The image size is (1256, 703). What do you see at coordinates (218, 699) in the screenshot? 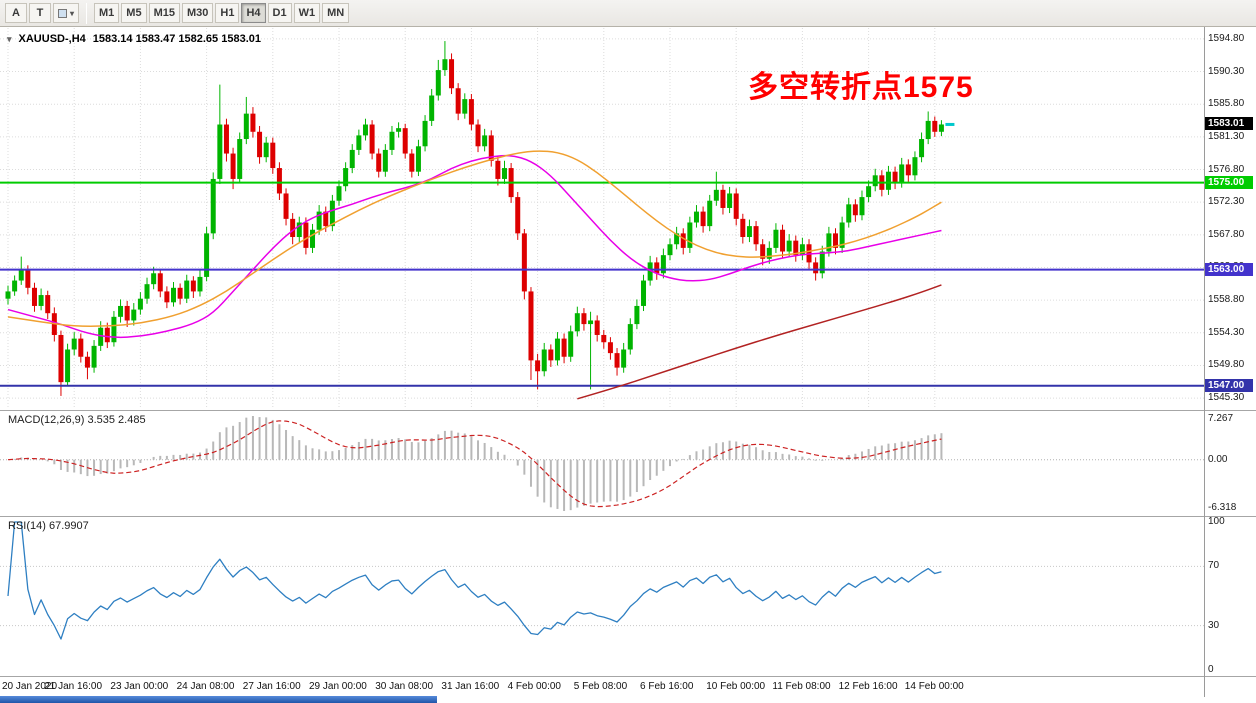
I see `background-window-strip` at bounding box center [218, 699].